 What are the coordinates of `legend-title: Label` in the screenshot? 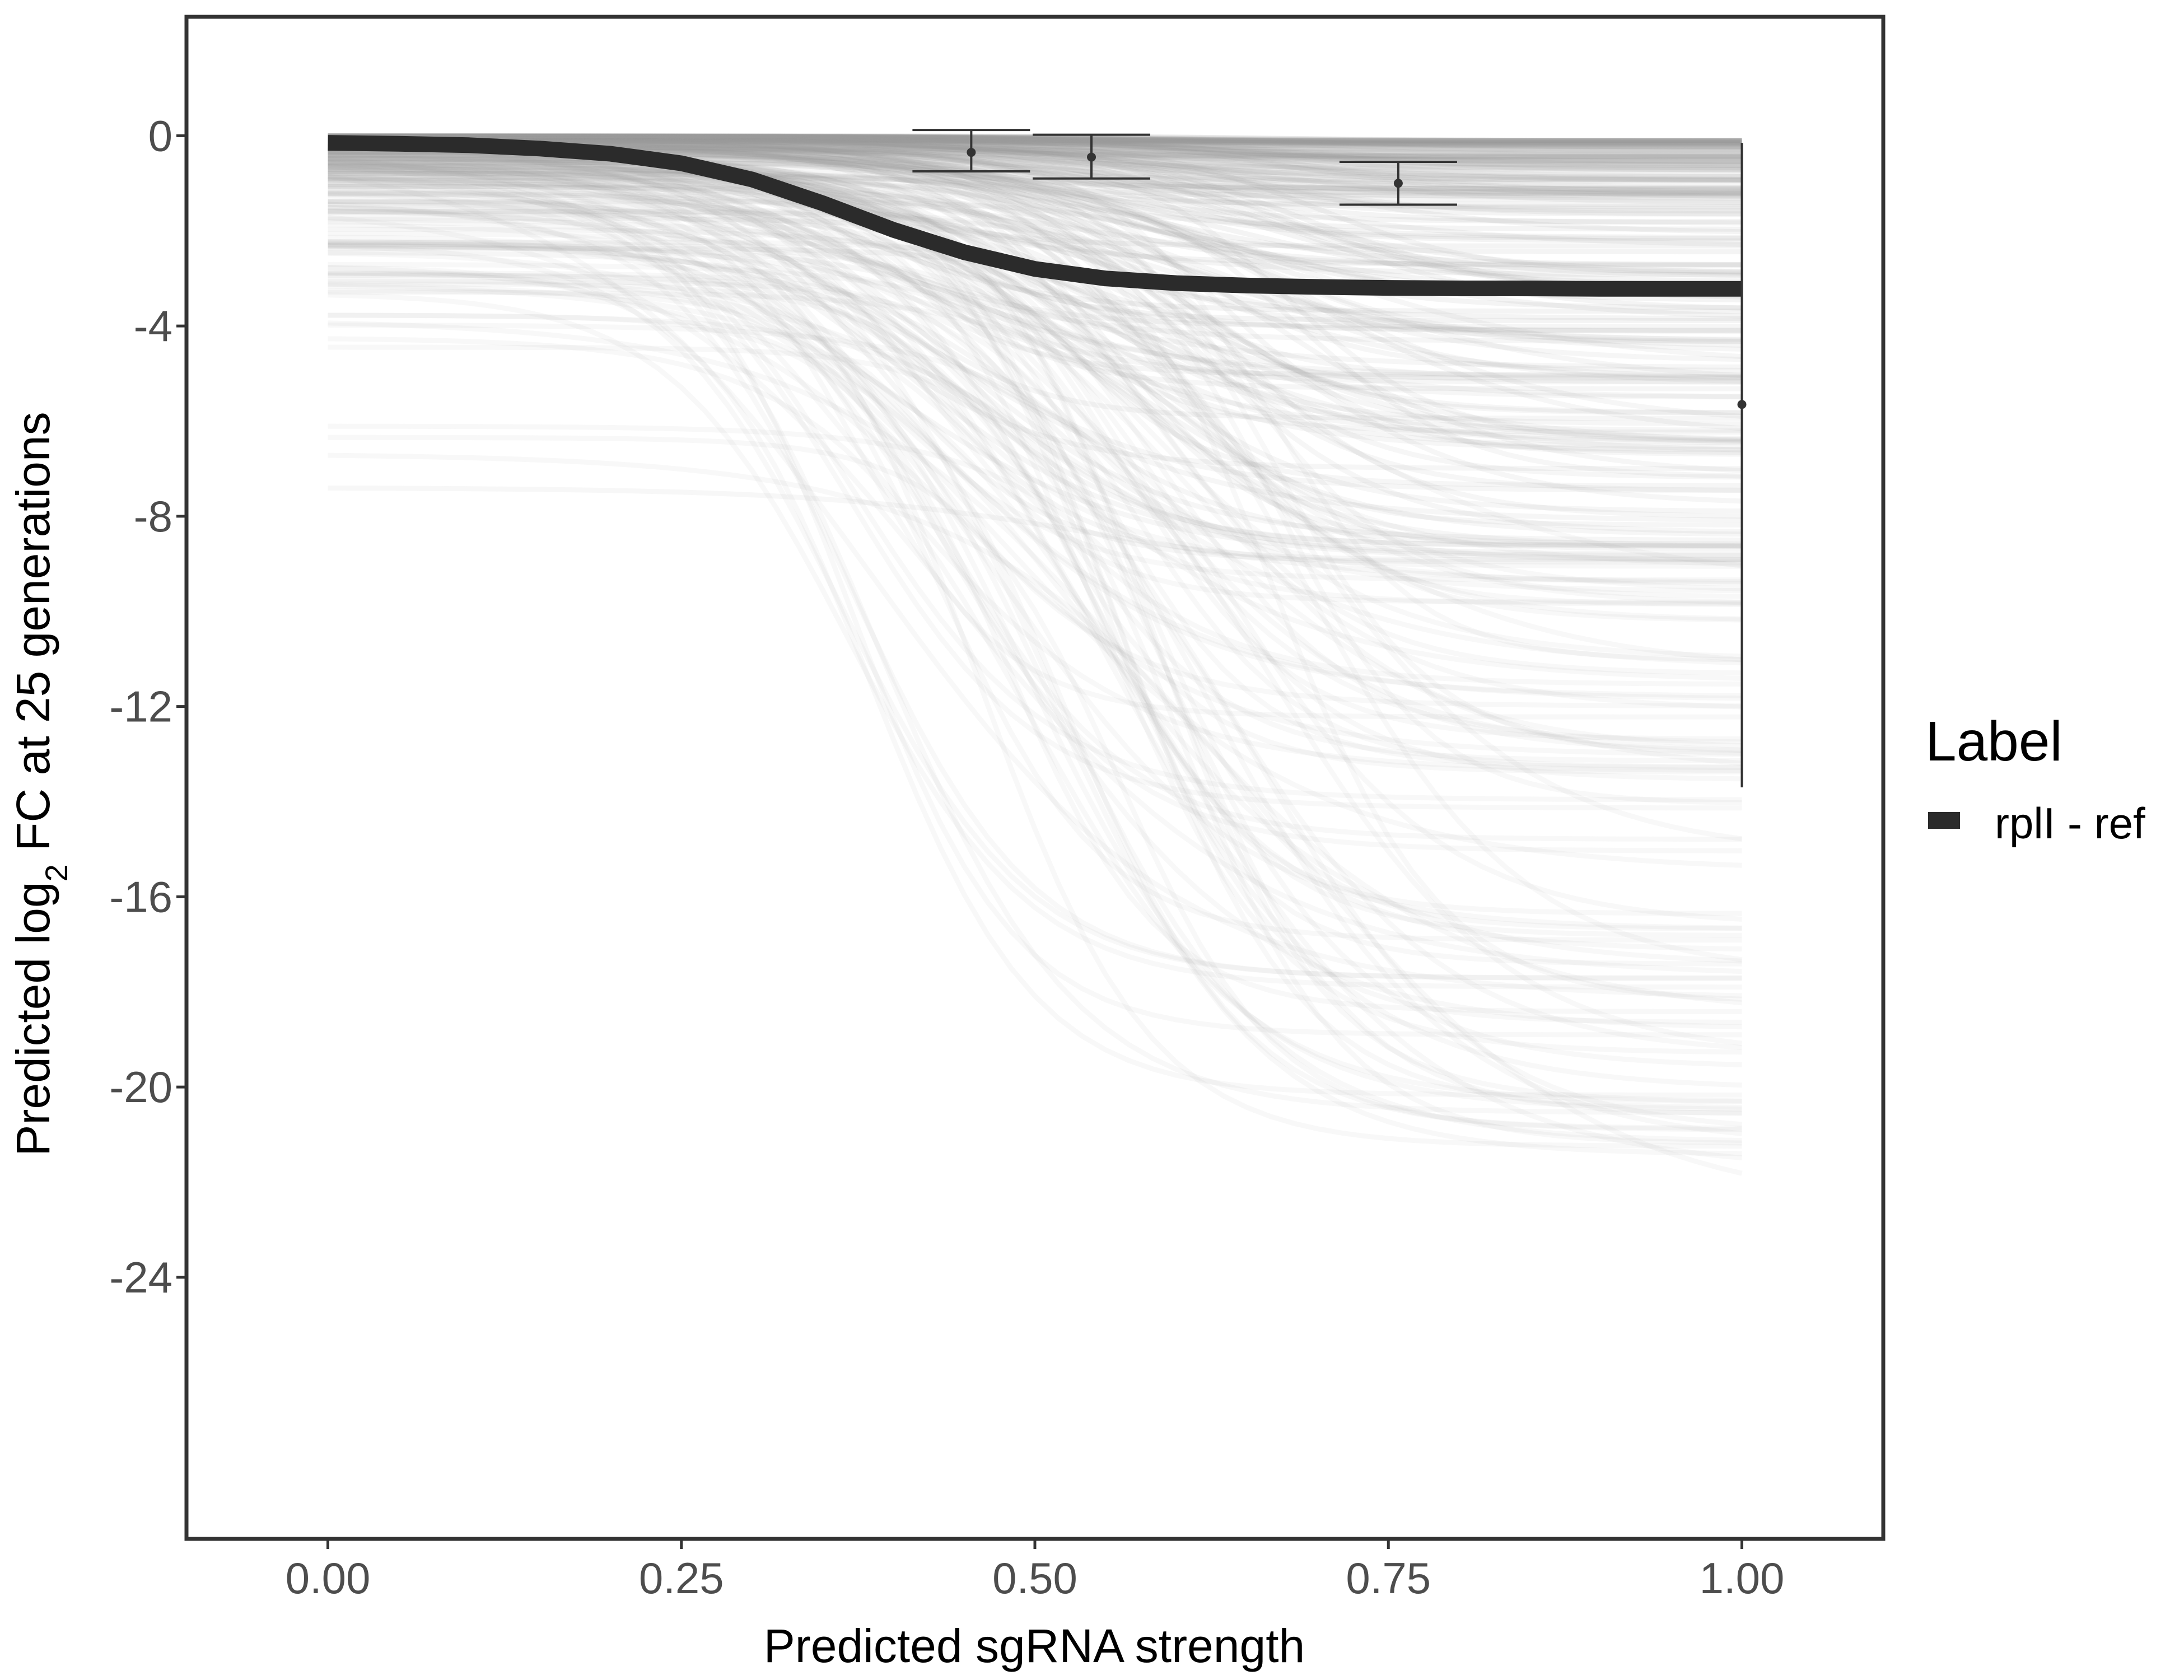 It's located at (1994, 742).